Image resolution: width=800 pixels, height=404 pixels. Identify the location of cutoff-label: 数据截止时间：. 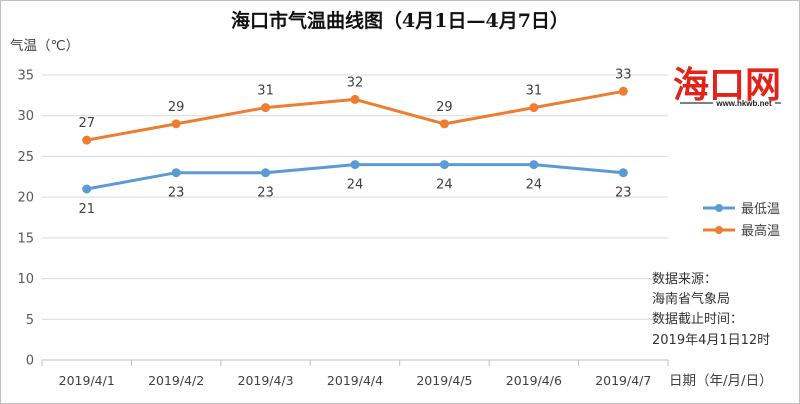
(697, 319).